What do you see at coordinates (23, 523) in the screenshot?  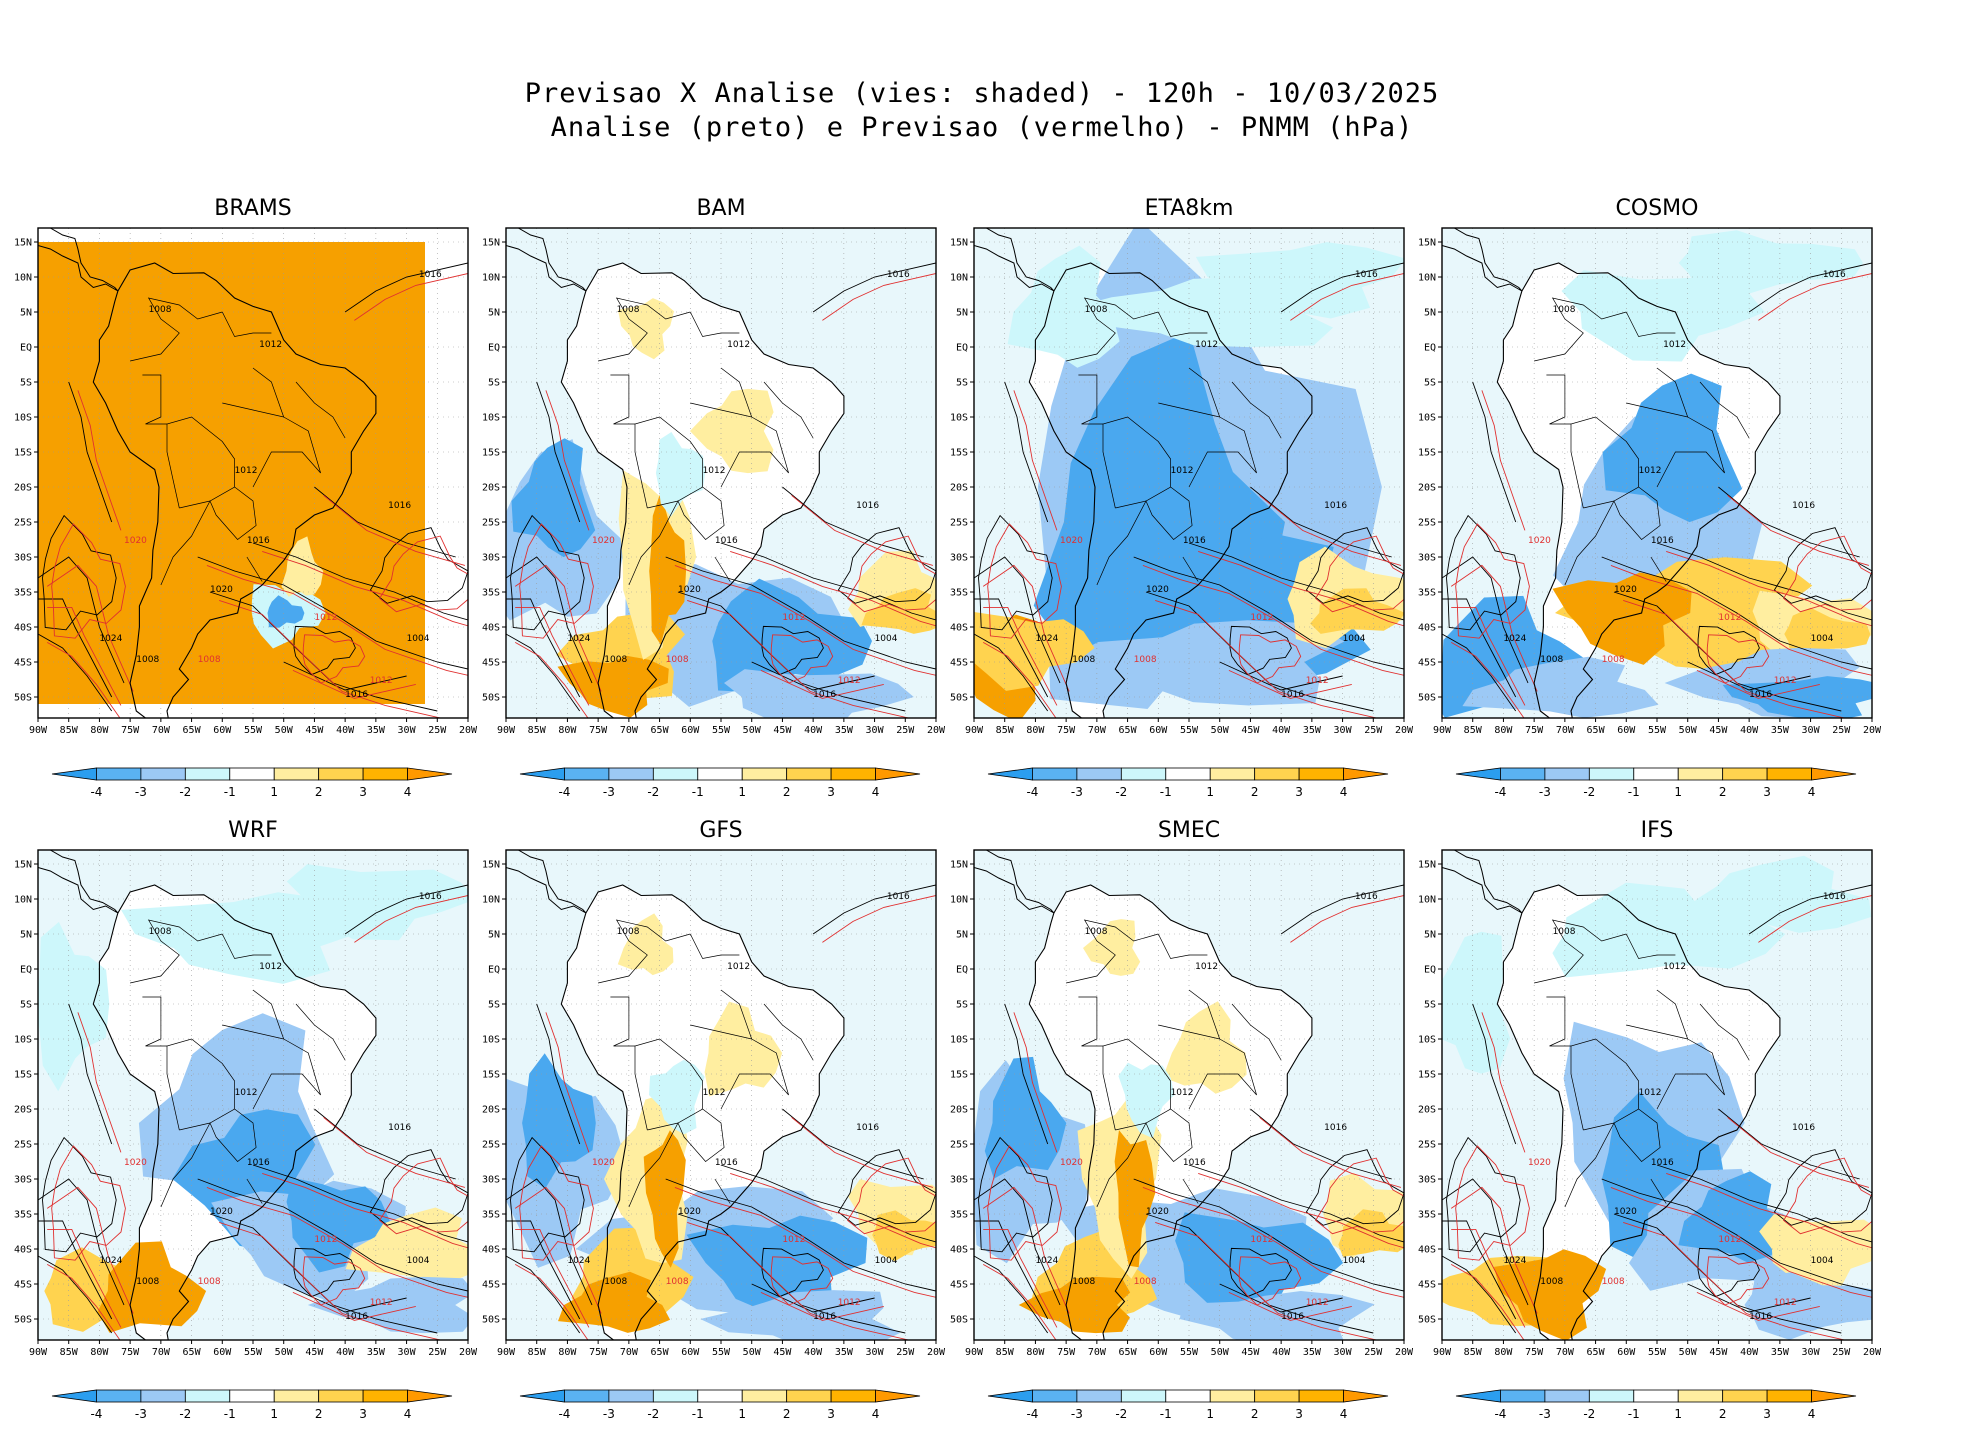 I see `lat-label: 25S` at bounding box center [23, 523].